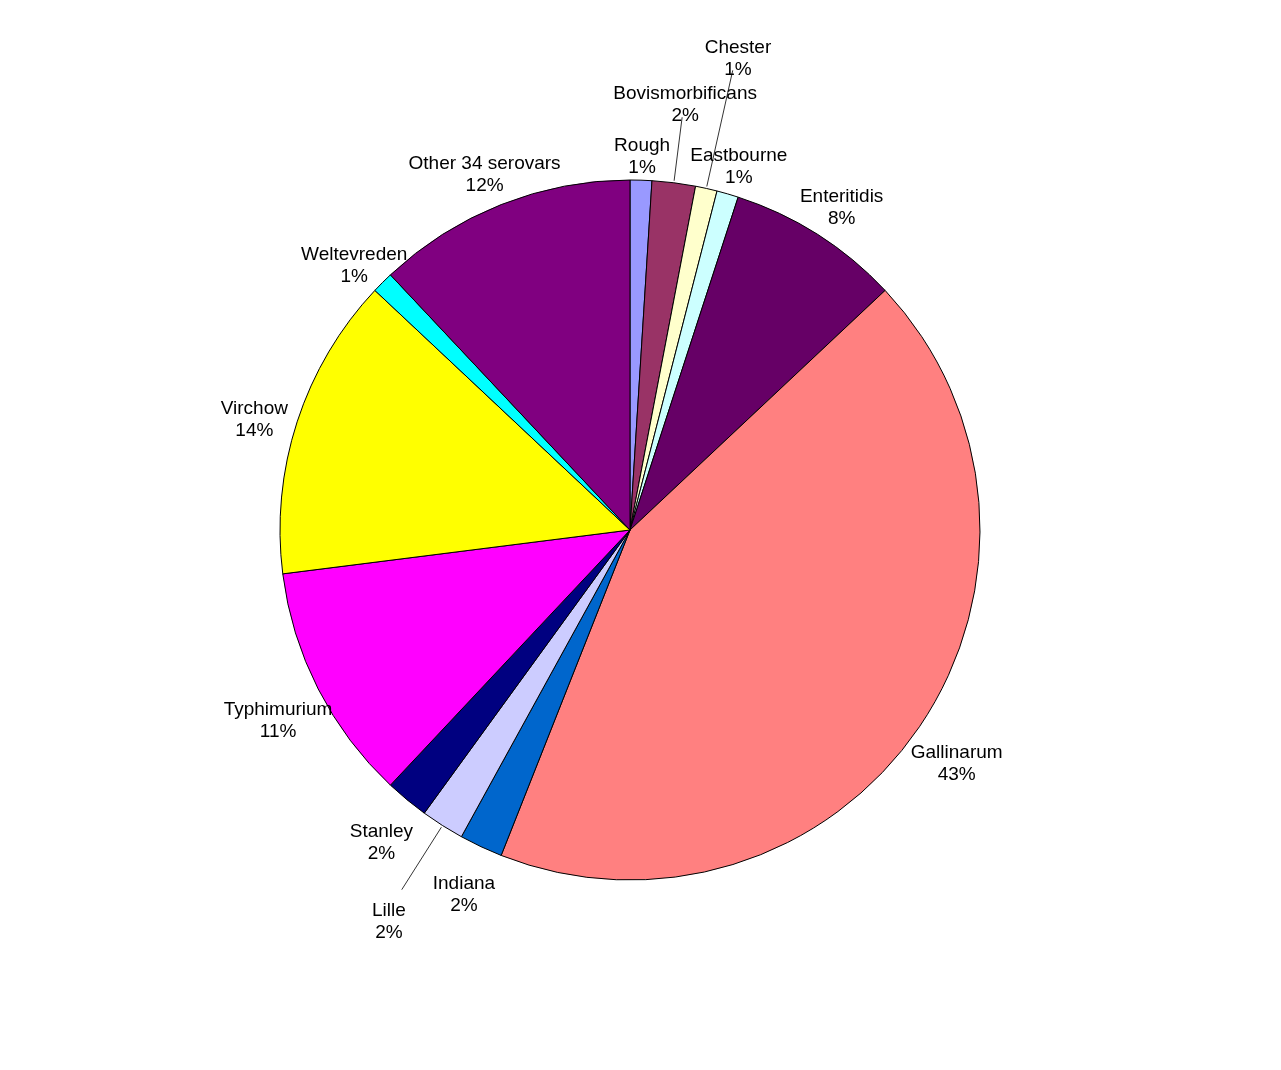 The height and width of the screenshot is (1070, 1281). Describe the element at coordinates (841, 196) in the screenshot. I see `slice-label: Enteritidis` at that location.